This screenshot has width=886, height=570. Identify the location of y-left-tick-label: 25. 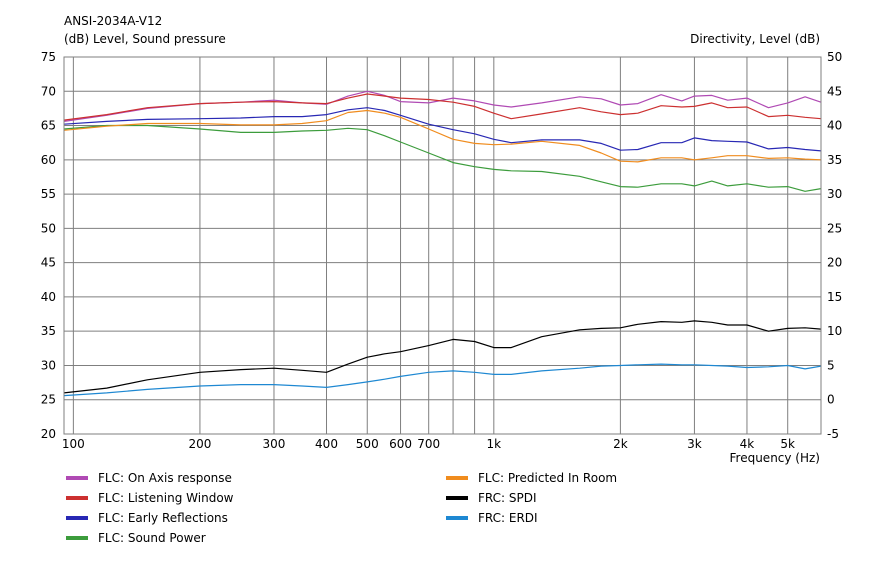
(48, 400).